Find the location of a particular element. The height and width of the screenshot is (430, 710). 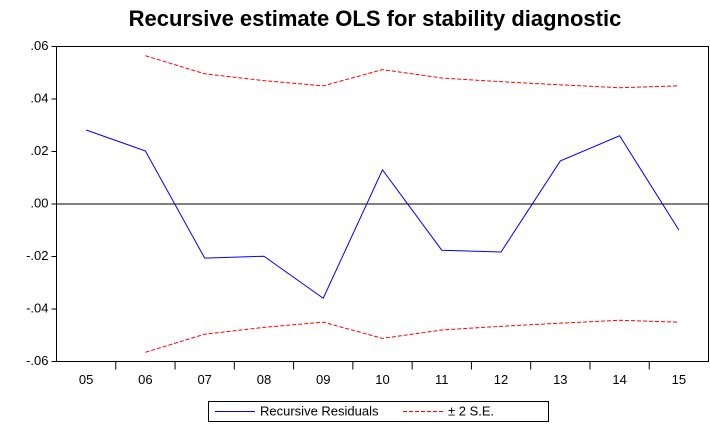

x-tick-label: 06 is located at coordinates (145, 379).